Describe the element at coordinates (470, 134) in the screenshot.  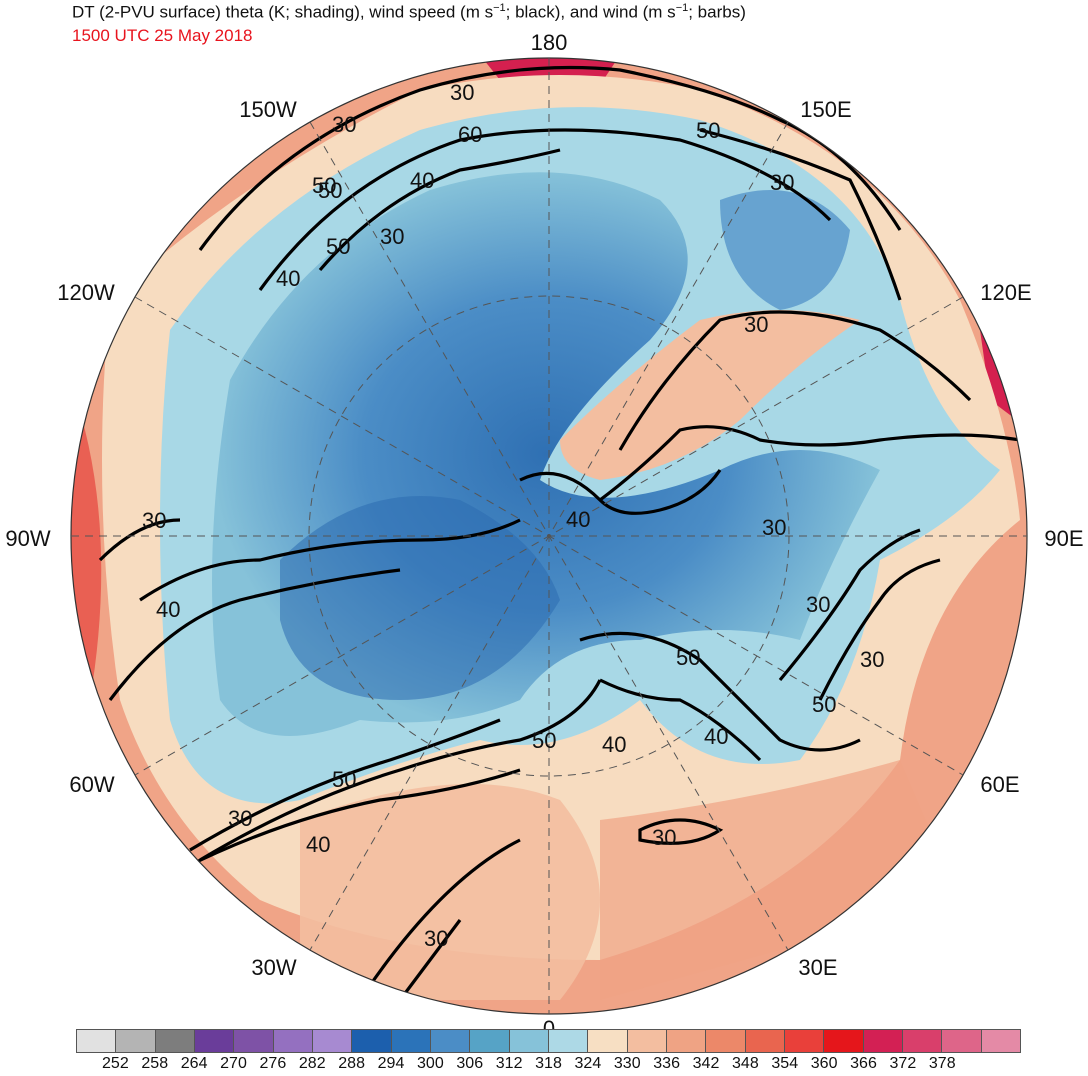
I see `contour-label: 60` at that location.